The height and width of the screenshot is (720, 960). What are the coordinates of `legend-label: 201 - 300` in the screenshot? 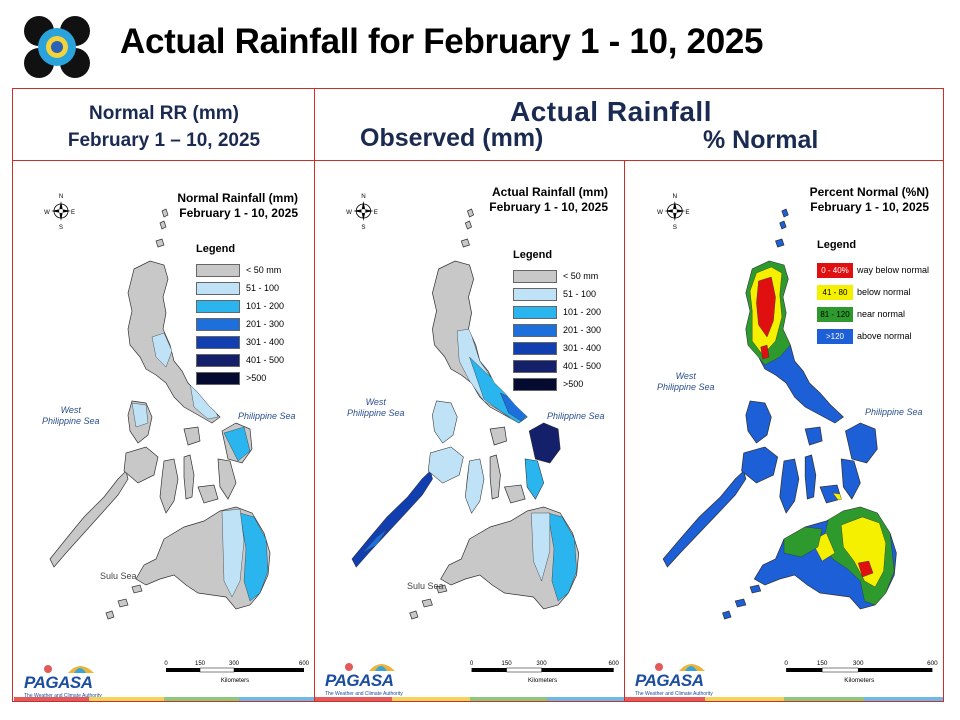 It's located at (582, 330).